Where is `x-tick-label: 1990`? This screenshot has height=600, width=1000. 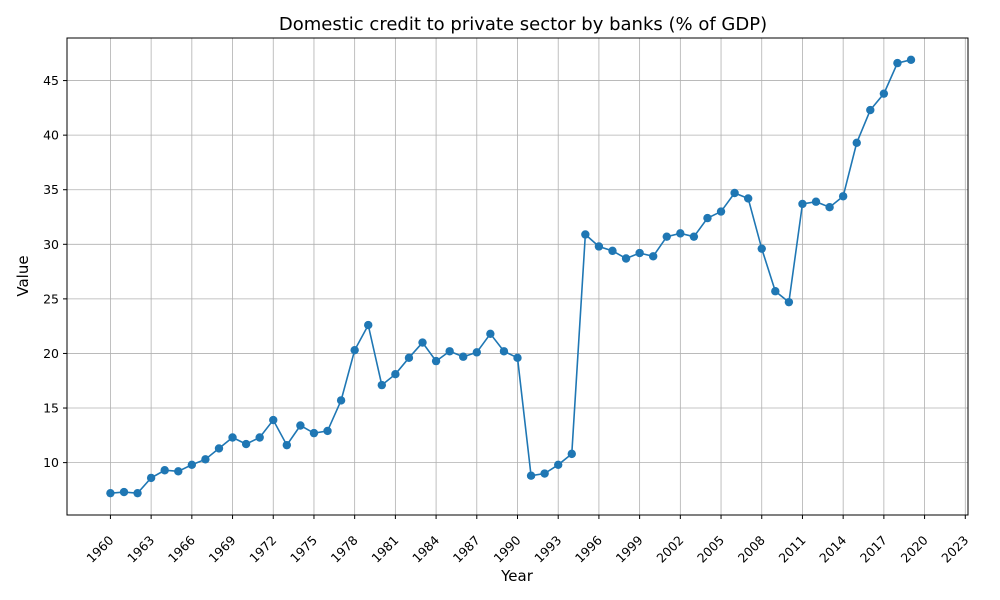
x-tick-label: 1990 is located at coordinates (507, 548).